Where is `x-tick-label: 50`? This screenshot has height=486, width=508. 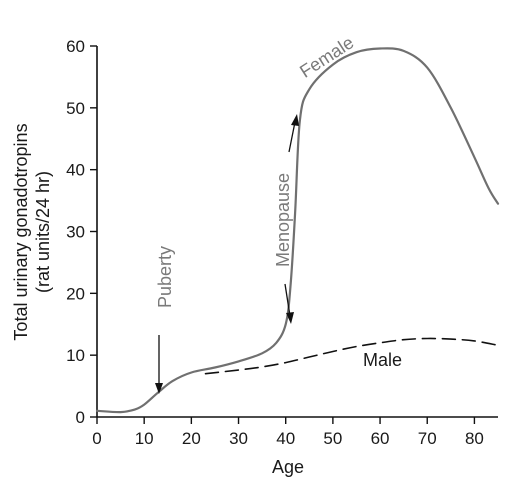 x-tick-label: 50 is located at coordinates (332, 438).